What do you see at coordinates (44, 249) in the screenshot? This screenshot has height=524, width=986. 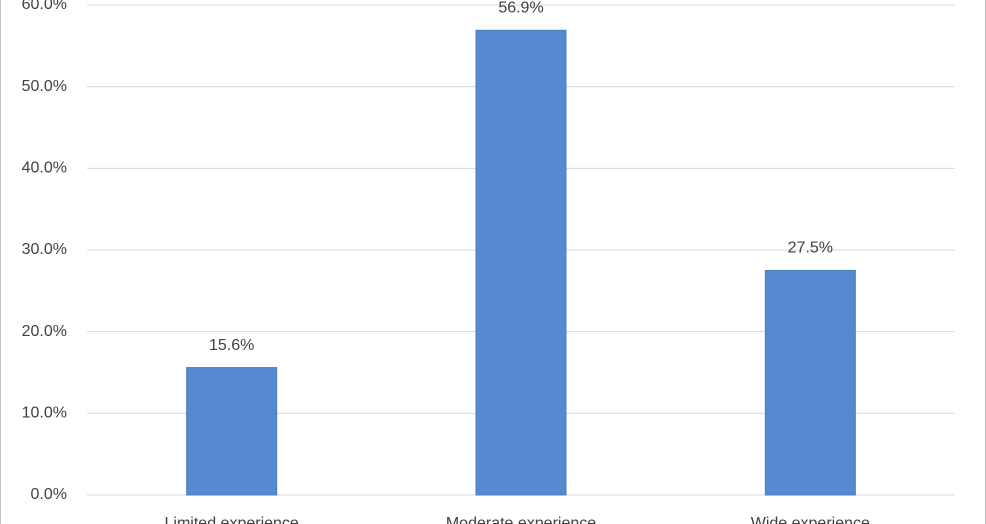 I see `y-tick-label: 30.0%` at bounding box center [44, 249].